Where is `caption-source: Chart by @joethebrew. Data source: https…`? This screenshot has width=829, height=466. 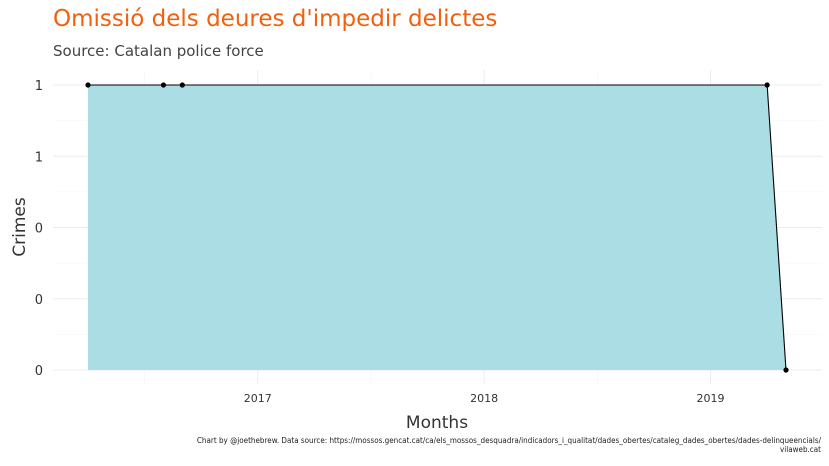
caption-source: Chart by @joethebrew. Data source: https… is located at coordinates (508, 440).